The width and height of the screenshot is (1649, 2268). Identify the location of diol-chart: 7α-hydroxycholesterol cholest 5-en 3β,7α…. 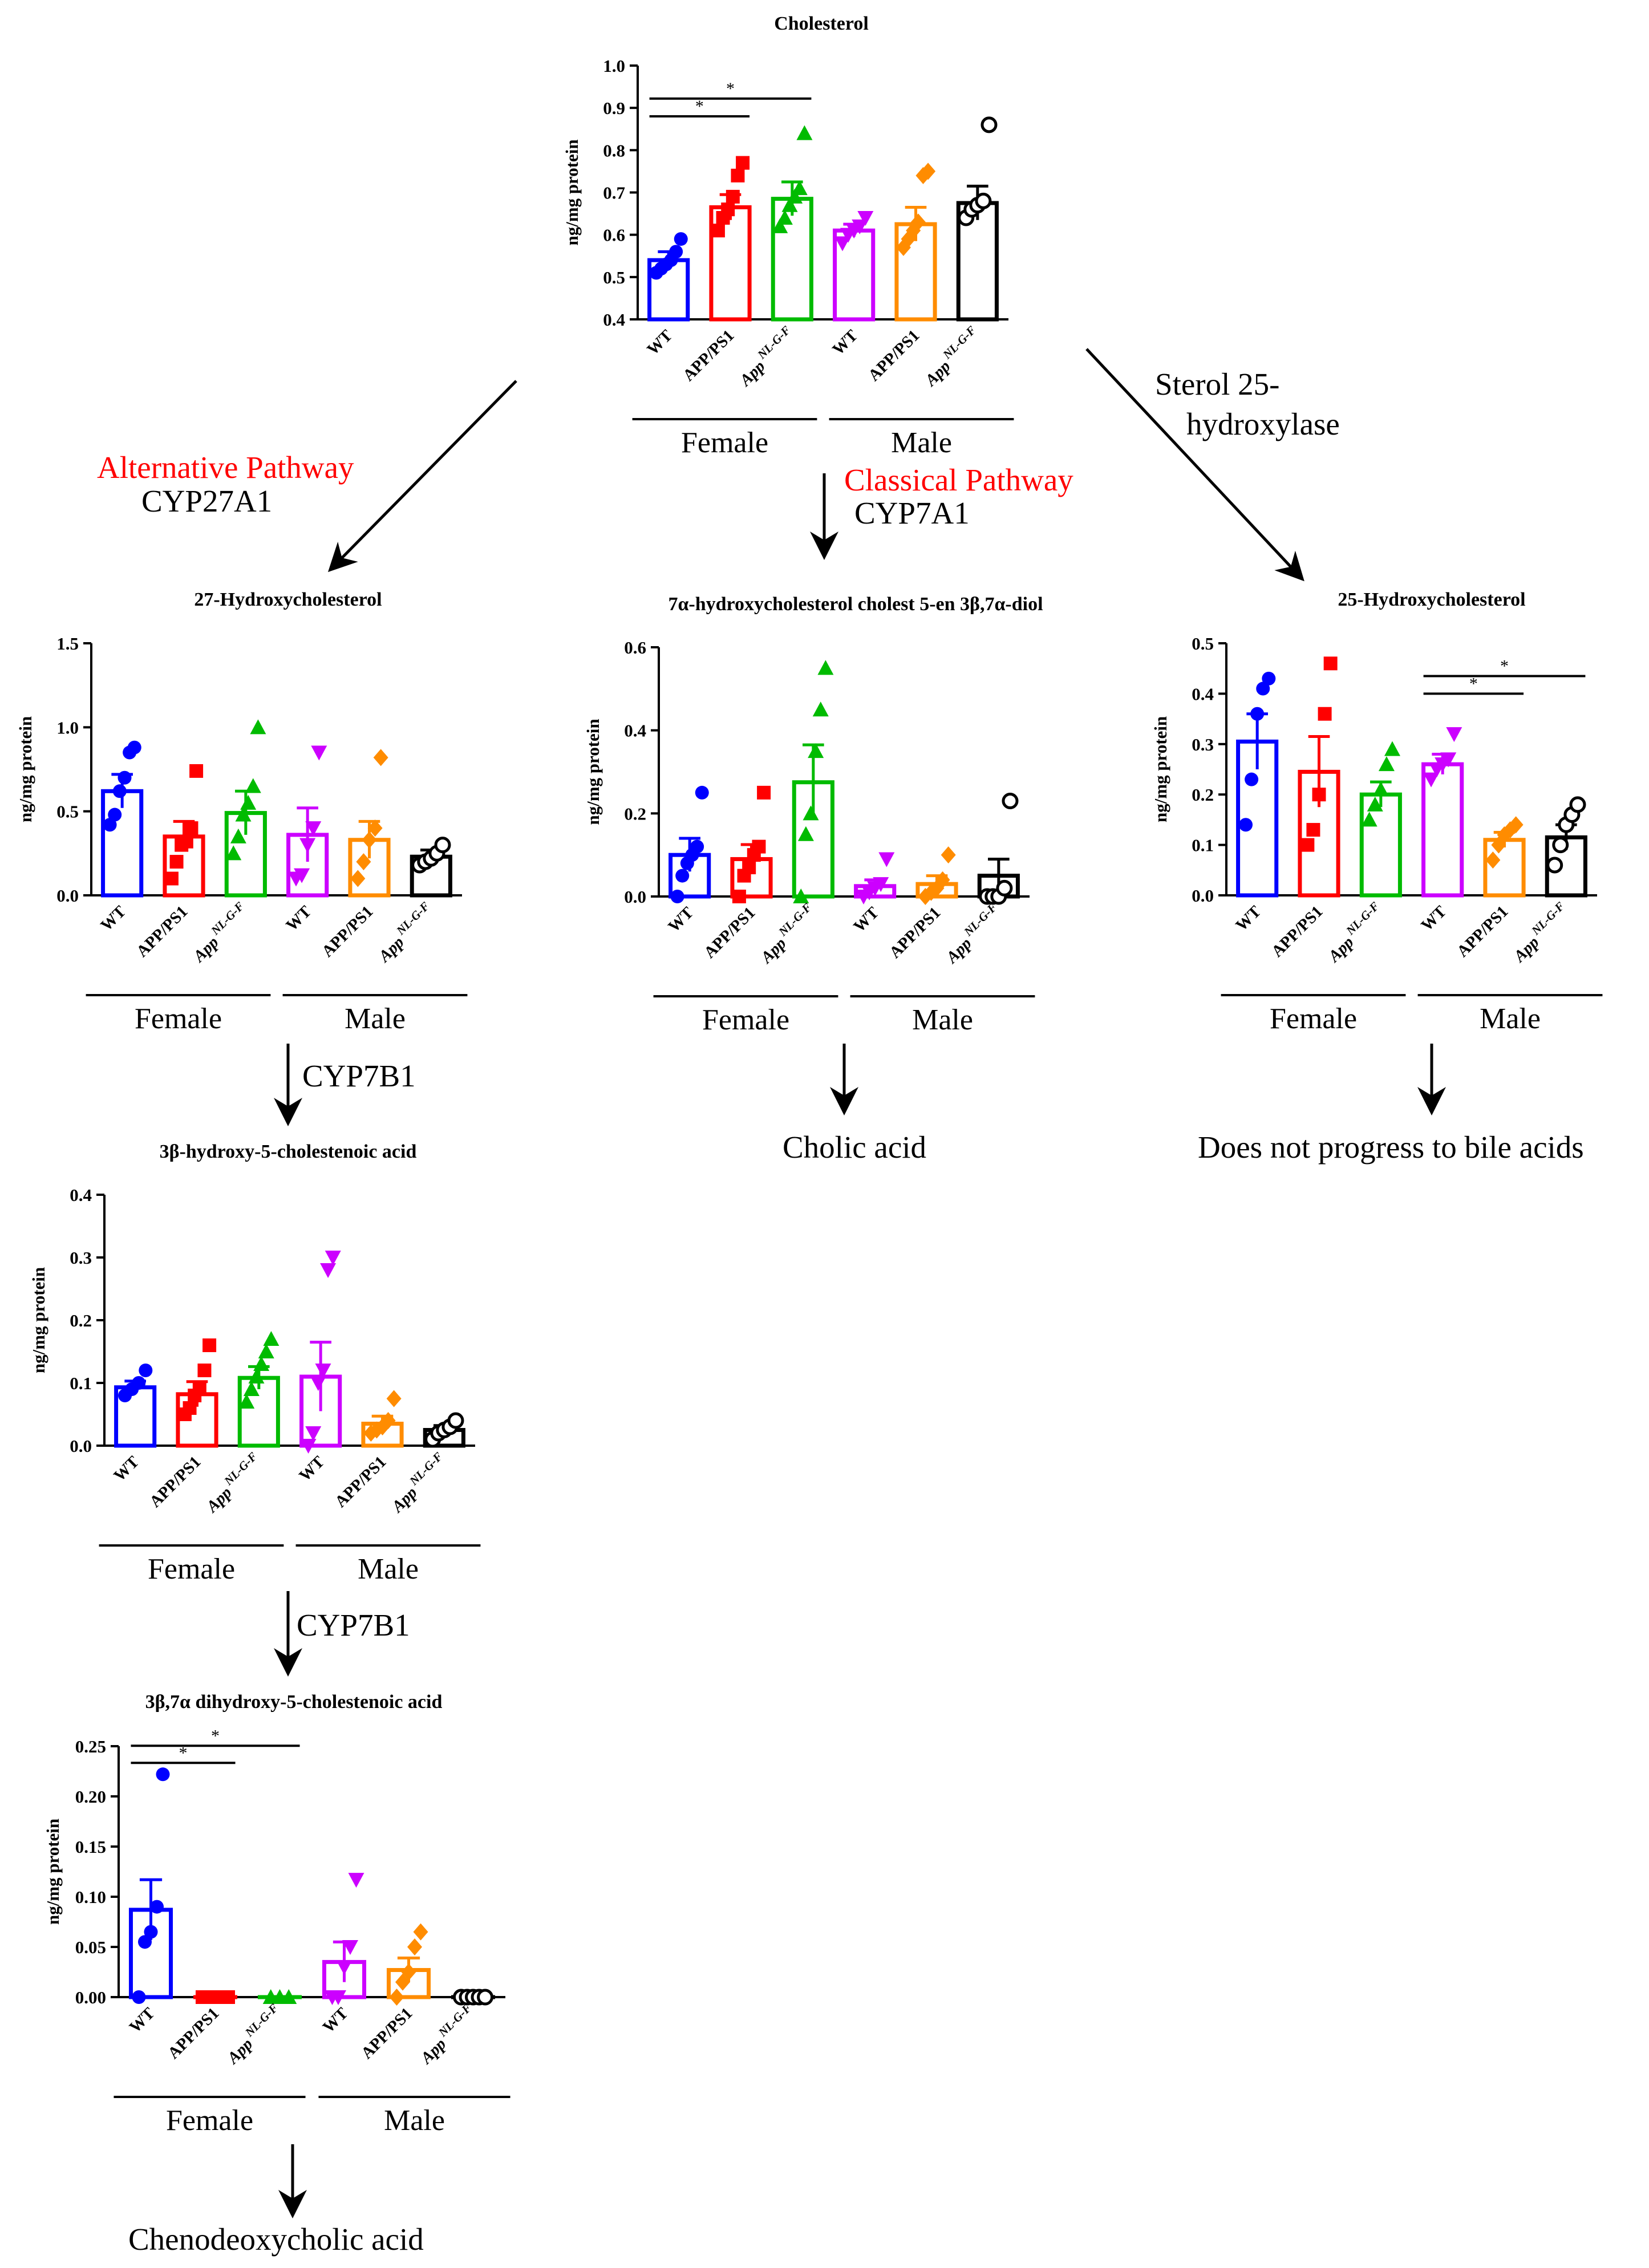
(813, 815).